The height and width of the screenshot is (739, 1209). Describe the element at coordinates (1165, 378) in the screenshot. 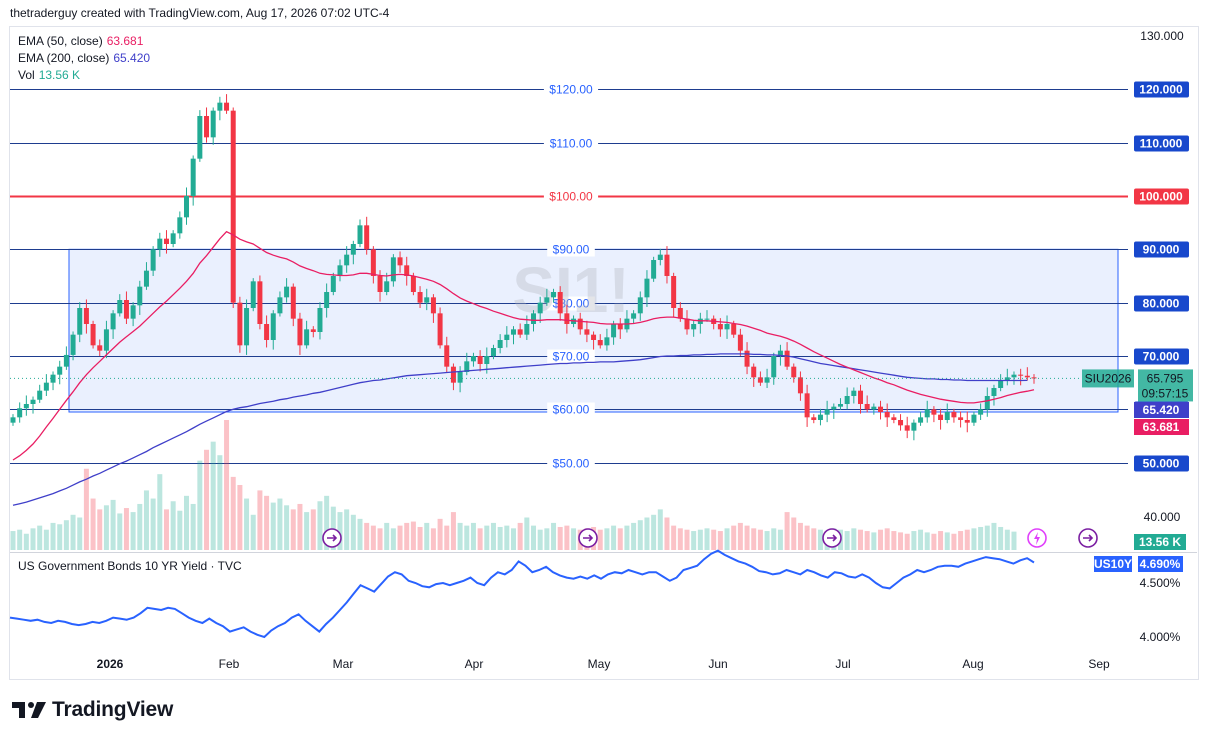

I see `last-price-value: 65.795` at that location.